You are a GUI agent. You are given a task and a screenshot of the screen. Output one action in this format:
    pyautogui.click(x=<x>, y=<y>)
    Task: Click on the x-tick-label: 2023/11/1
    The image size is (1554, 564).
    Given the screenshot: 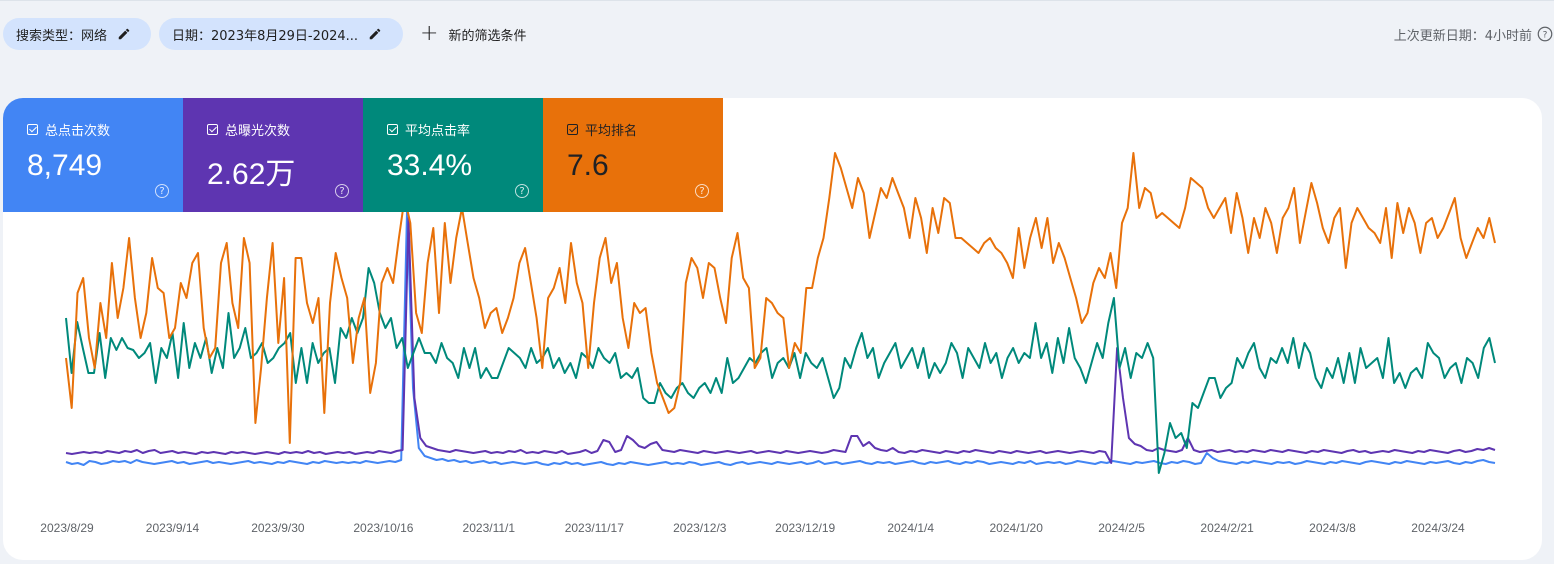 What is the action you would take?
    pyautogui.click(x=489, y=528)
    